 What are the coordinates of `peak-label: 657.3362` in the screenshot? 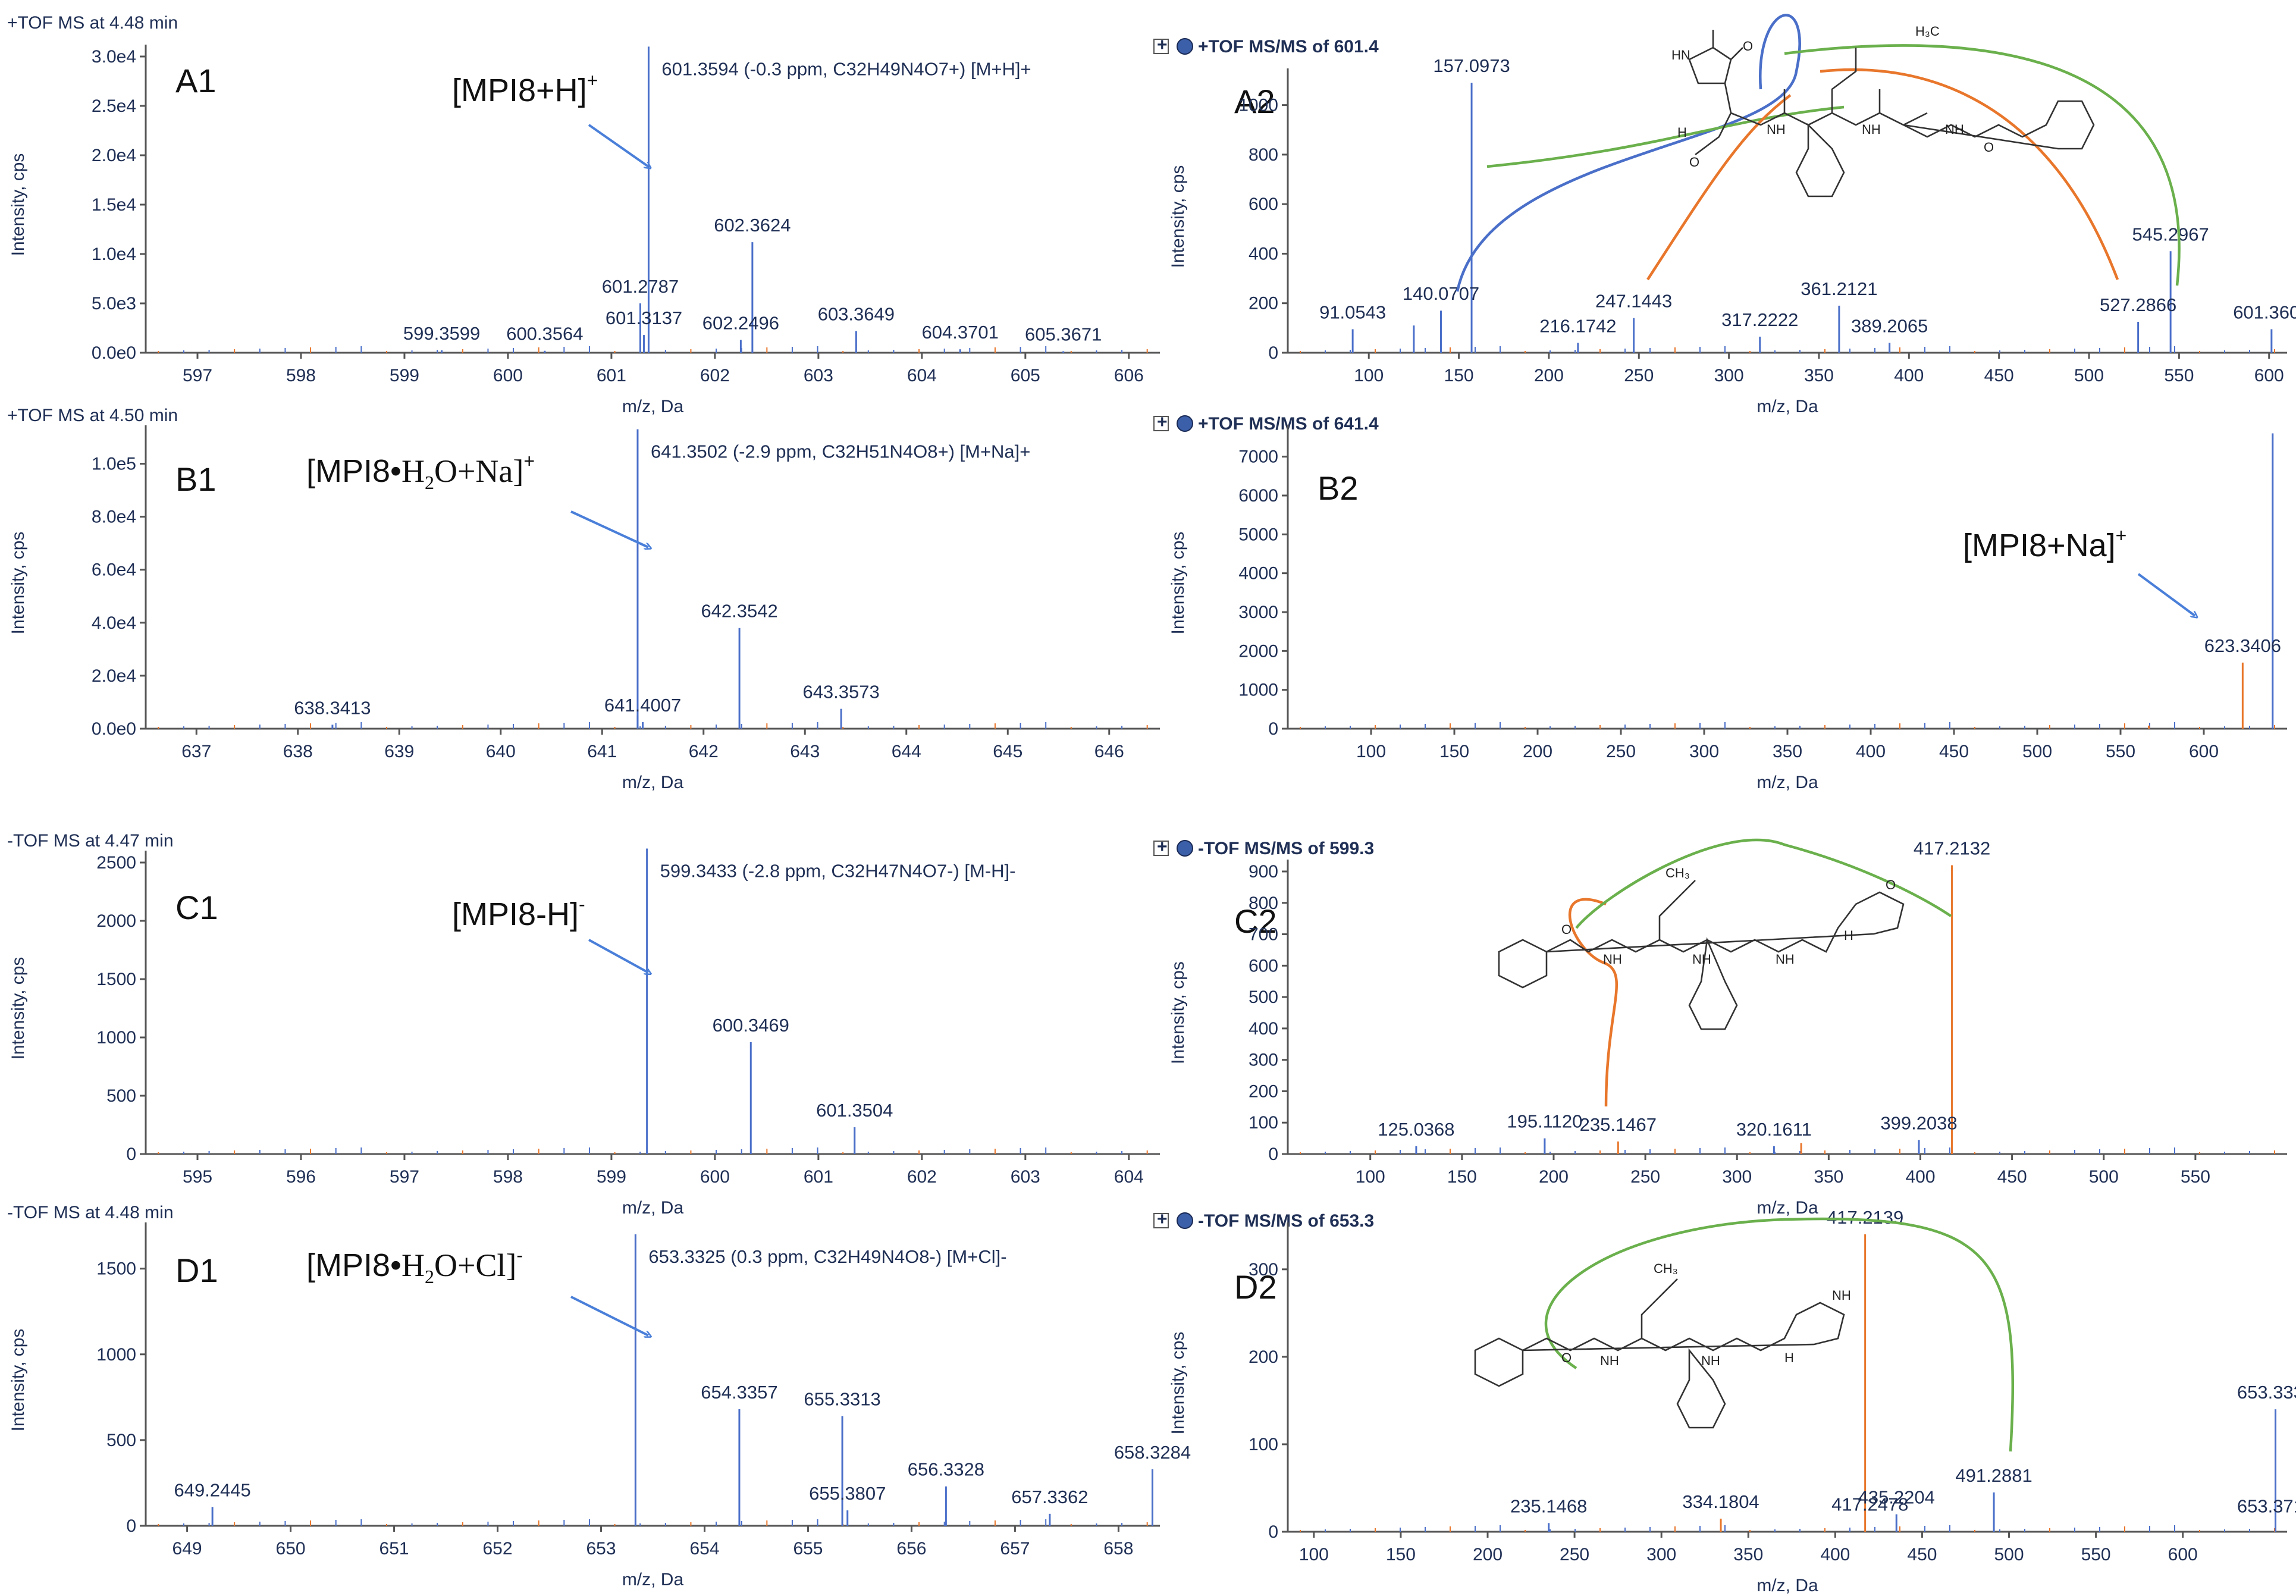 It's located at (1049, 1497).